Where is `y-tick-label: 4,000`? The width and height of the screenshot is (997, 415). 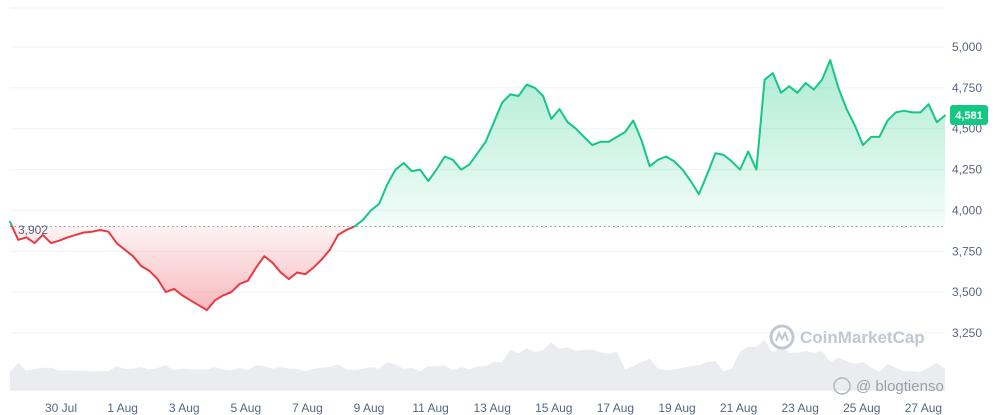 y-tick-label: 4,000 is located at coordinates (967, 210).